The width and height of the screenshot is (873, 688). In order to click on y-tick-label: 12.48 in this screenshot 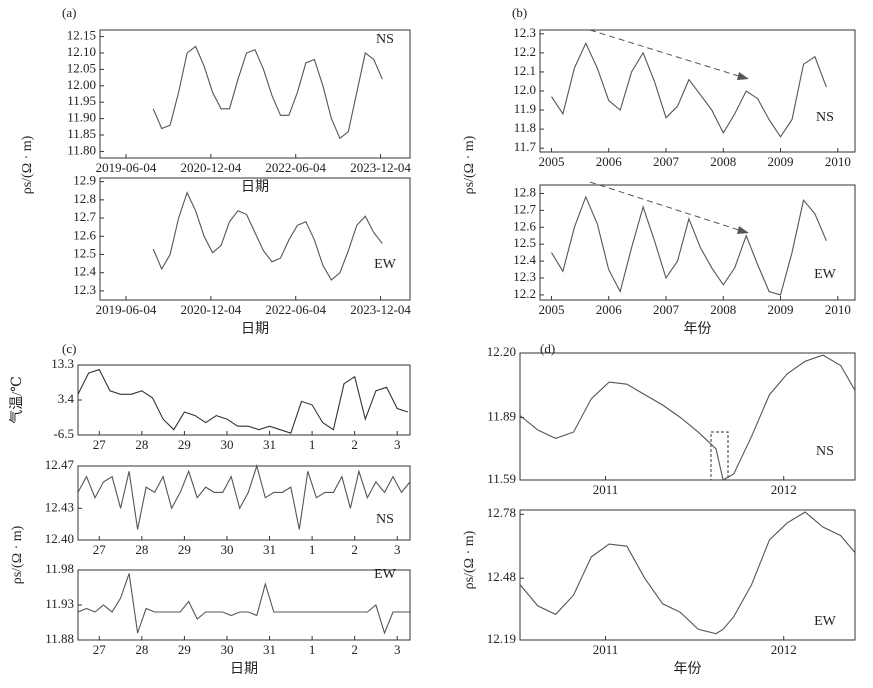, I will do `click(501, 576)`.